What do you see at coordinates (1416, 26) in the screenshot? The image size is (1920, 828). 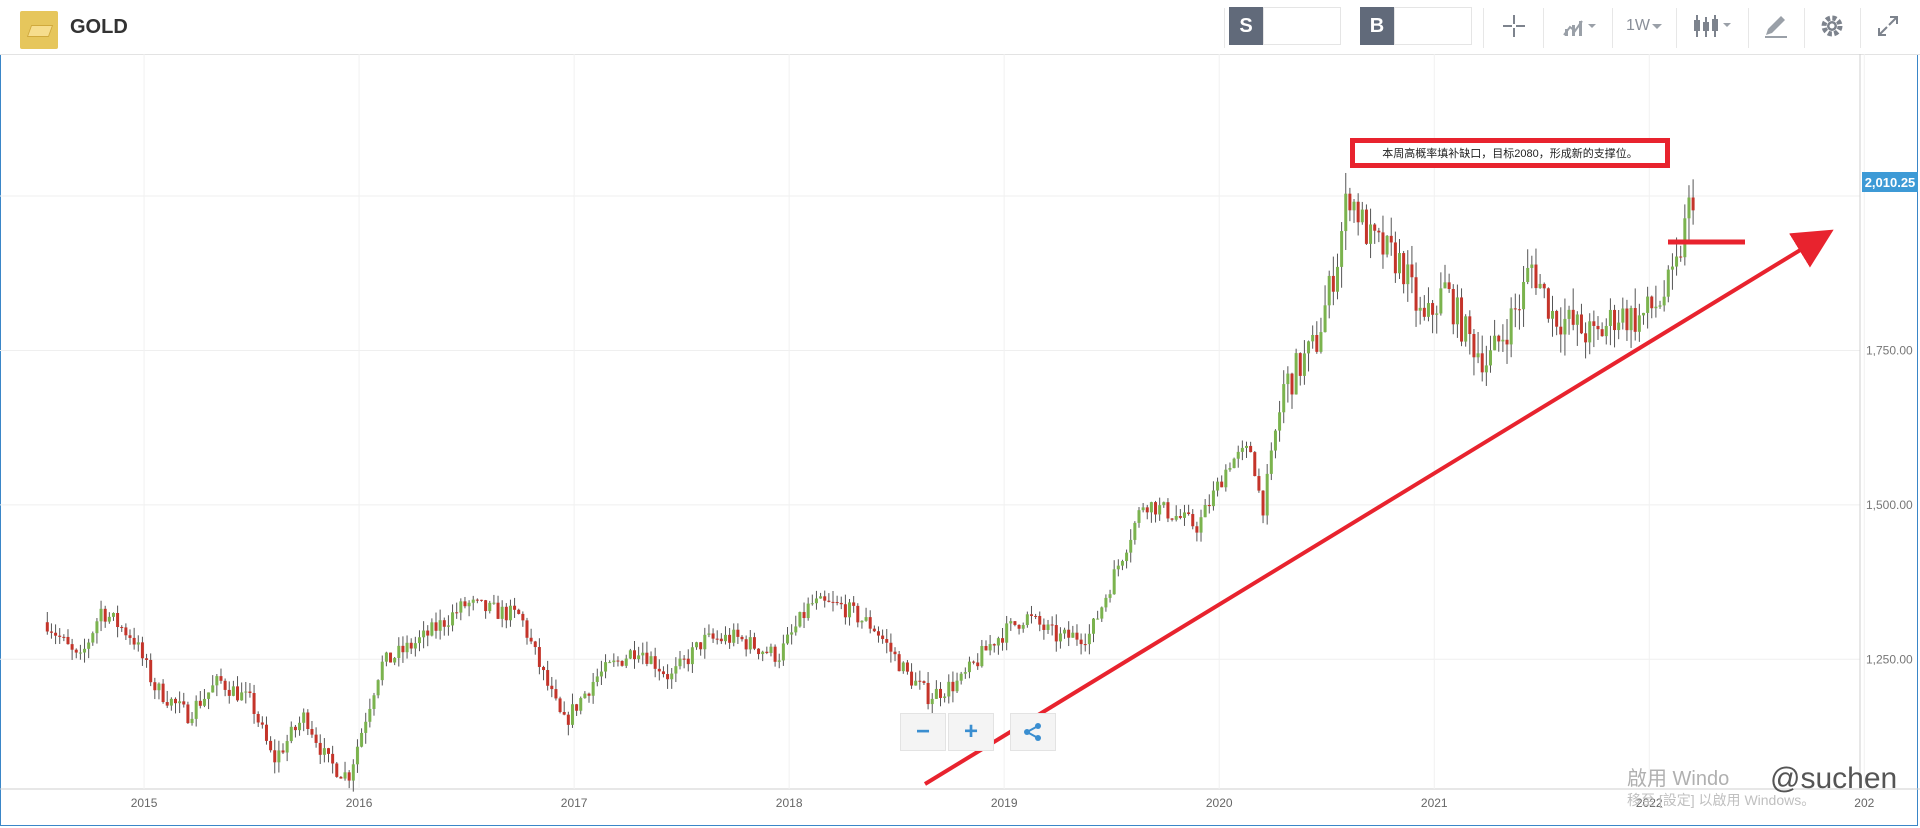 I see `buy-widget: B` at bounding box center [1416, 26].